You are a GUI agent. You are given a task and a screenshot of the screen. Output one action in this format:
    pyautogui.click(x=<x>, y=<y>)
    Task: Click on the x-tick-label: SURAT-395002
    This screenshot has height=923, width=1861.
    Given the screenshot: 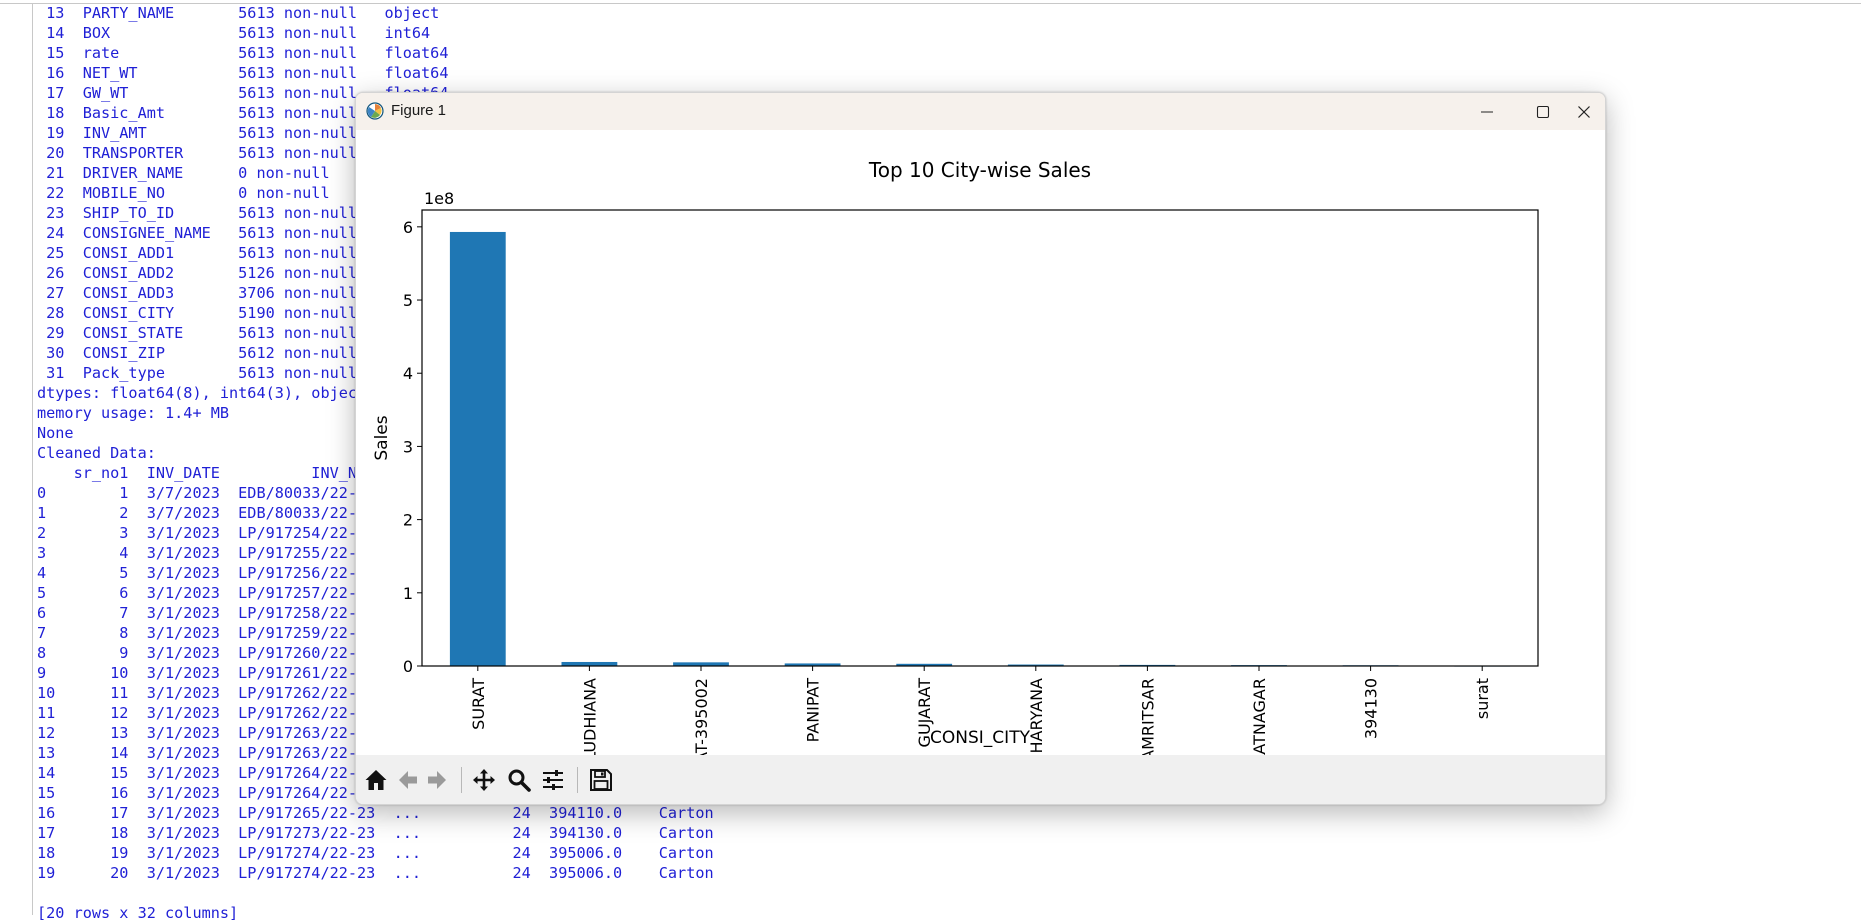 What is the action you would take?
    pyautogui.click(x=701, y=716)
    